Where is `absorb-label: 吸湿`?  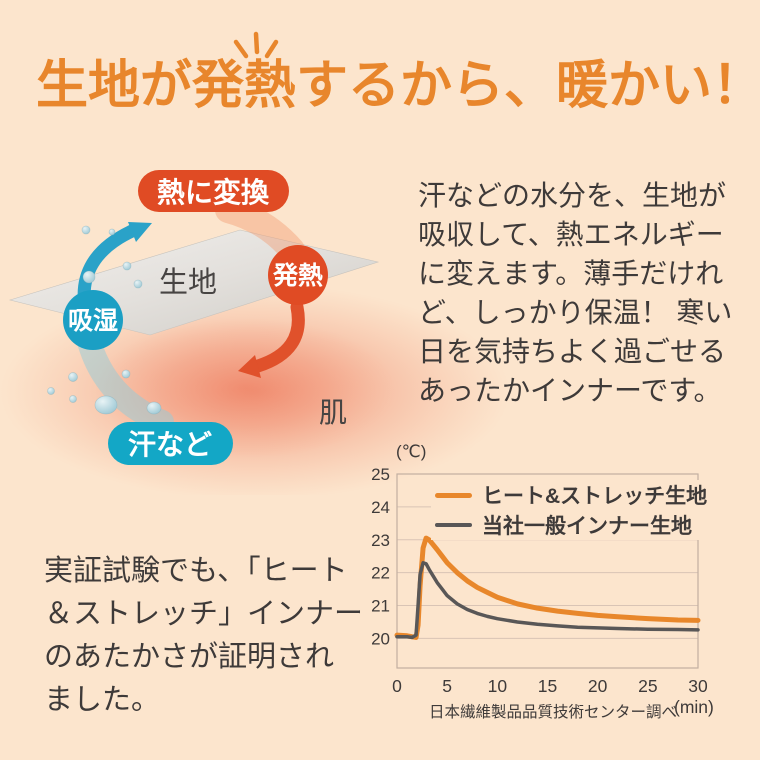 absorb-label: 吸湿 is located at coordinates (93, 321).